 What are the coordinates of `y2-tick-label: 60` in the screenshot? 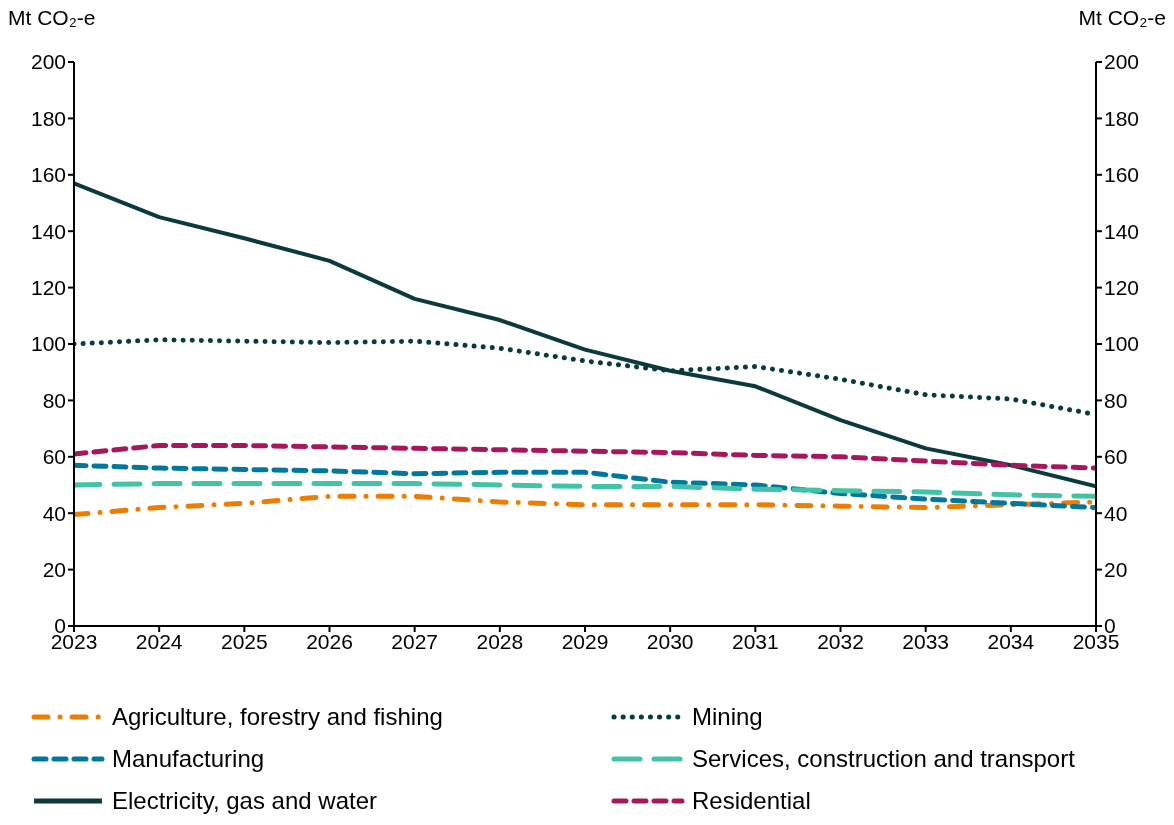 It's located at (1116, 457).